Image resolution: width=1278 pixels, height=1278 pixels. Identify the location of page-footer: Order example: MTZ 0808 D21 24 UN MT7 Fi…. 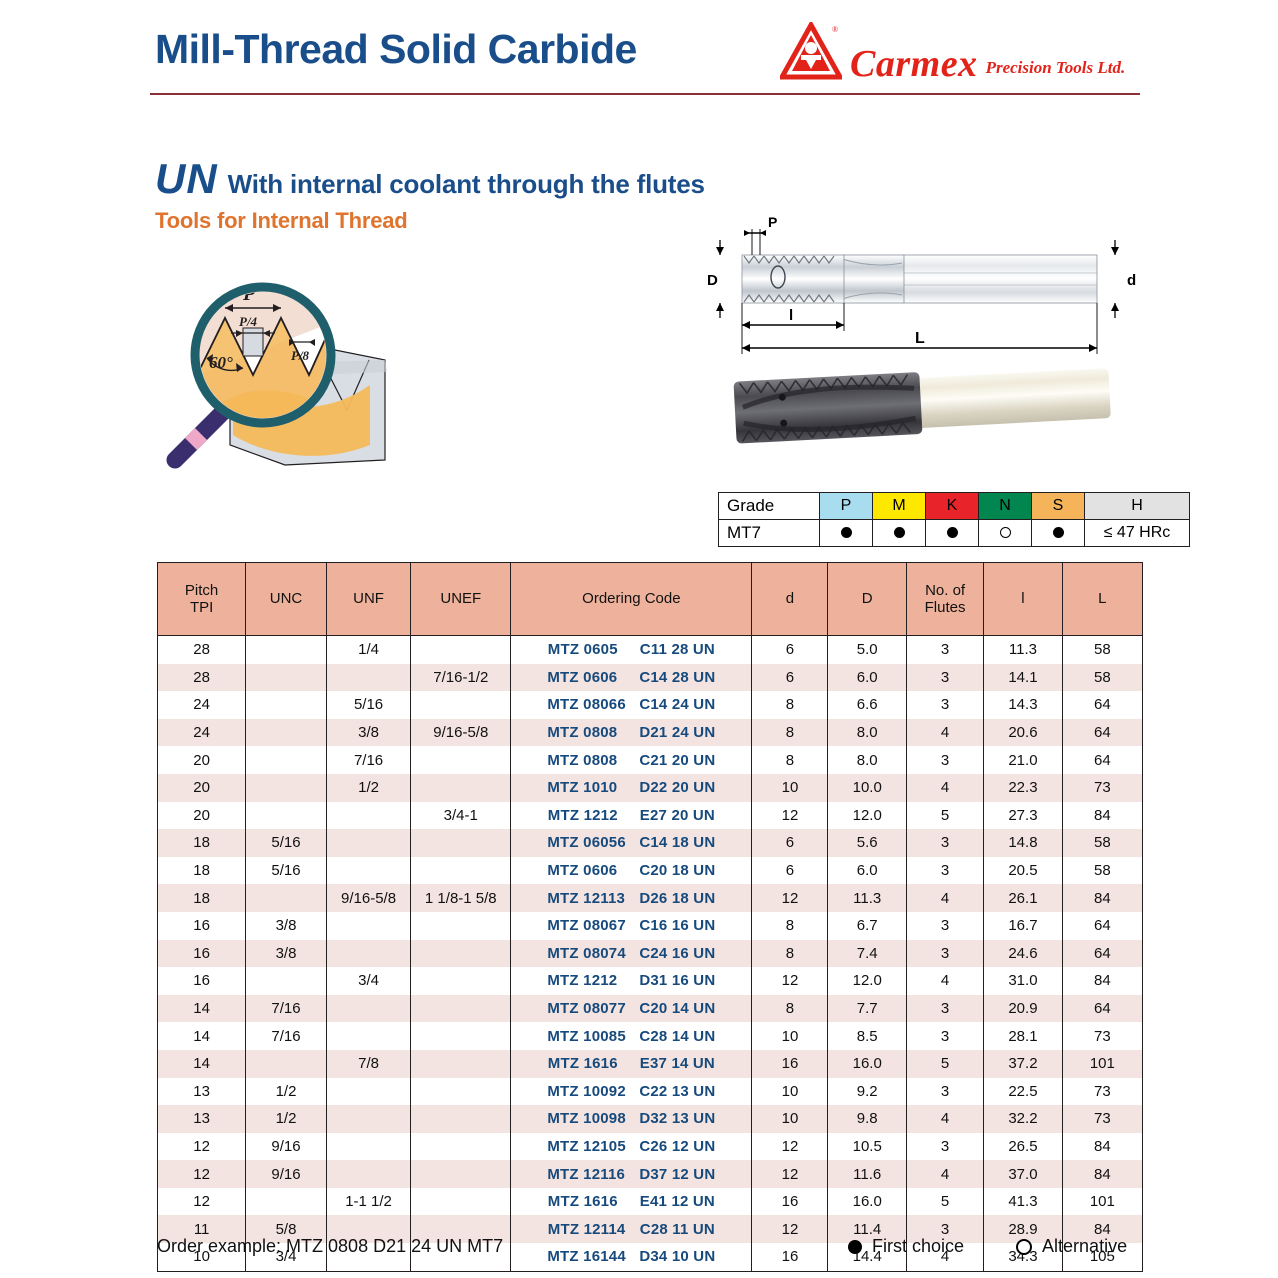
(639, 1252).